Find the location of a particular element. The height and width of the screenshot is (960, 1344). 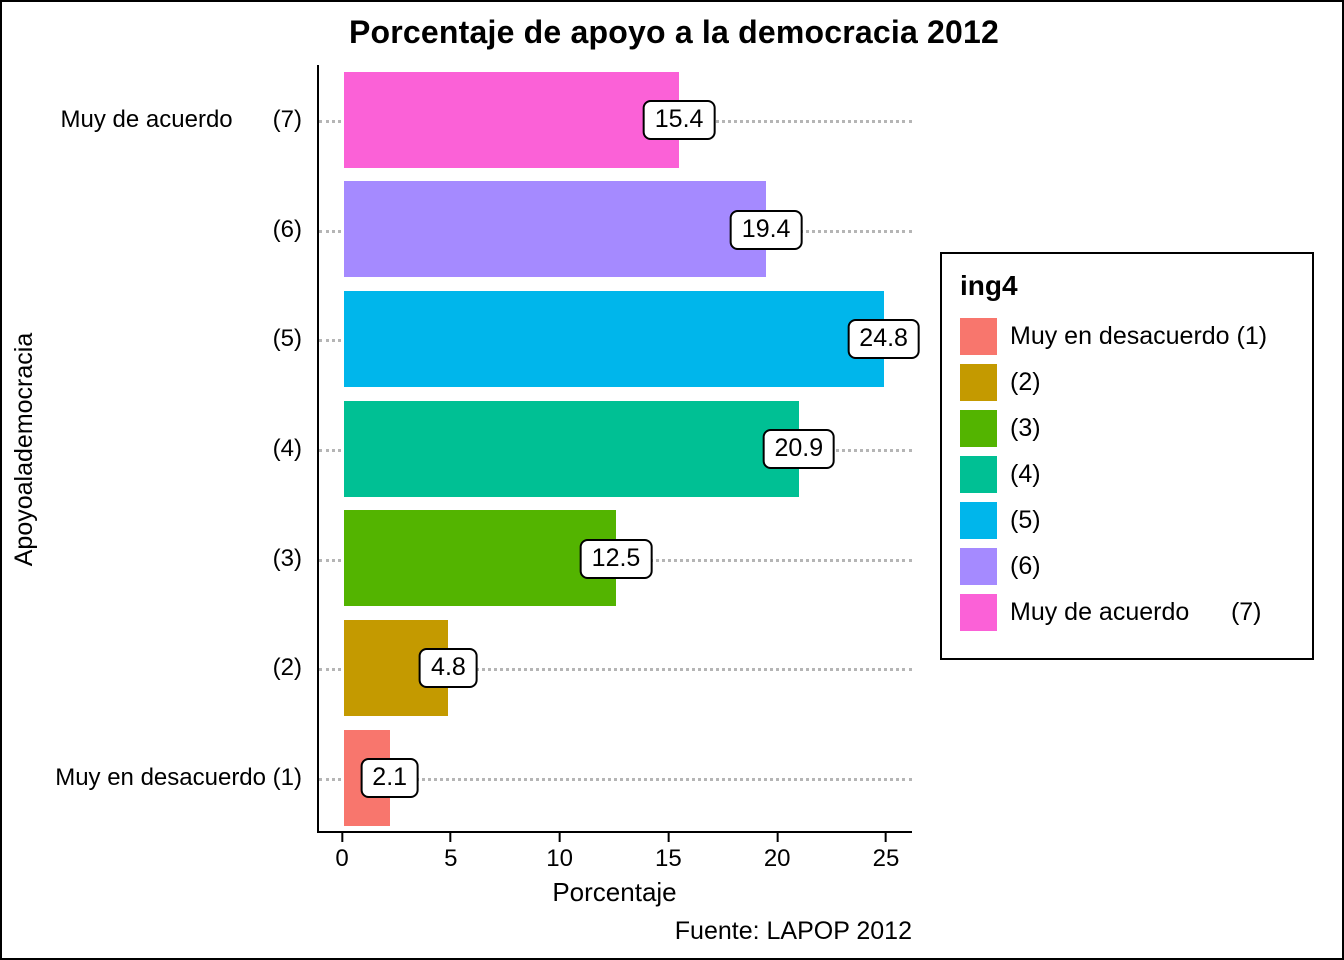

y-axis-title: Apoyoalademocracia is located at coordinates (25, 449).